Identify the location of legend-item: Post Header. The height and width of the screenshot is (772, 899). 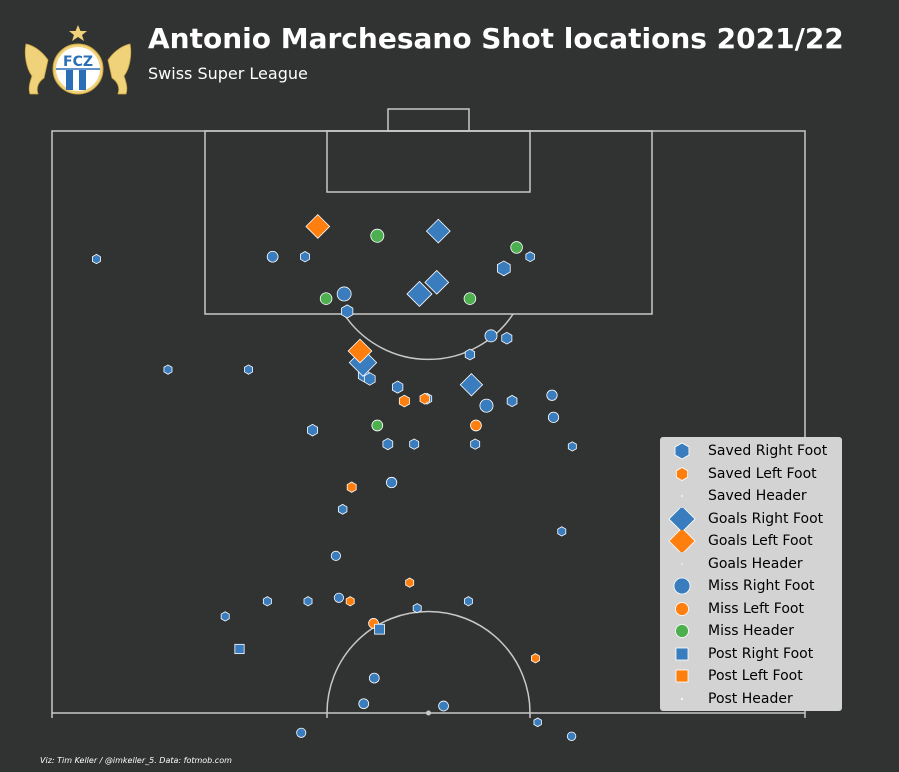
(751, 699).